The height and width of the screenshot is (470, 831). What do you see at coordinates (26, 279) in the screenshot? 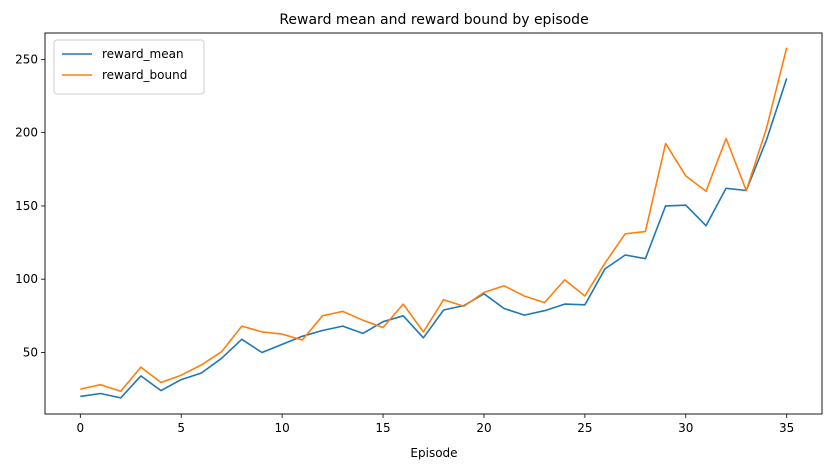
I see `y-tick-label: 100` at bounding box center [26, 279].